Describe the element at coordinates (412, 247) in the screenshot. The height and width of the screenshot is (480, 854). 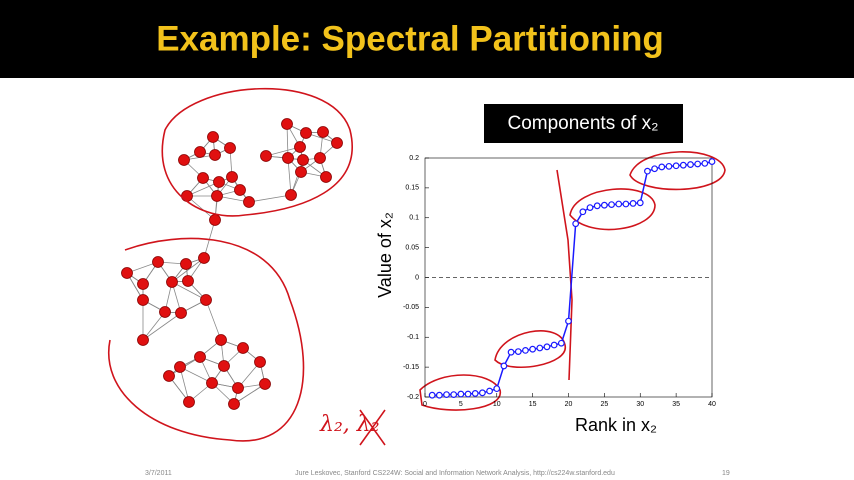
I see `y-tick-label: 0.05` at that location.